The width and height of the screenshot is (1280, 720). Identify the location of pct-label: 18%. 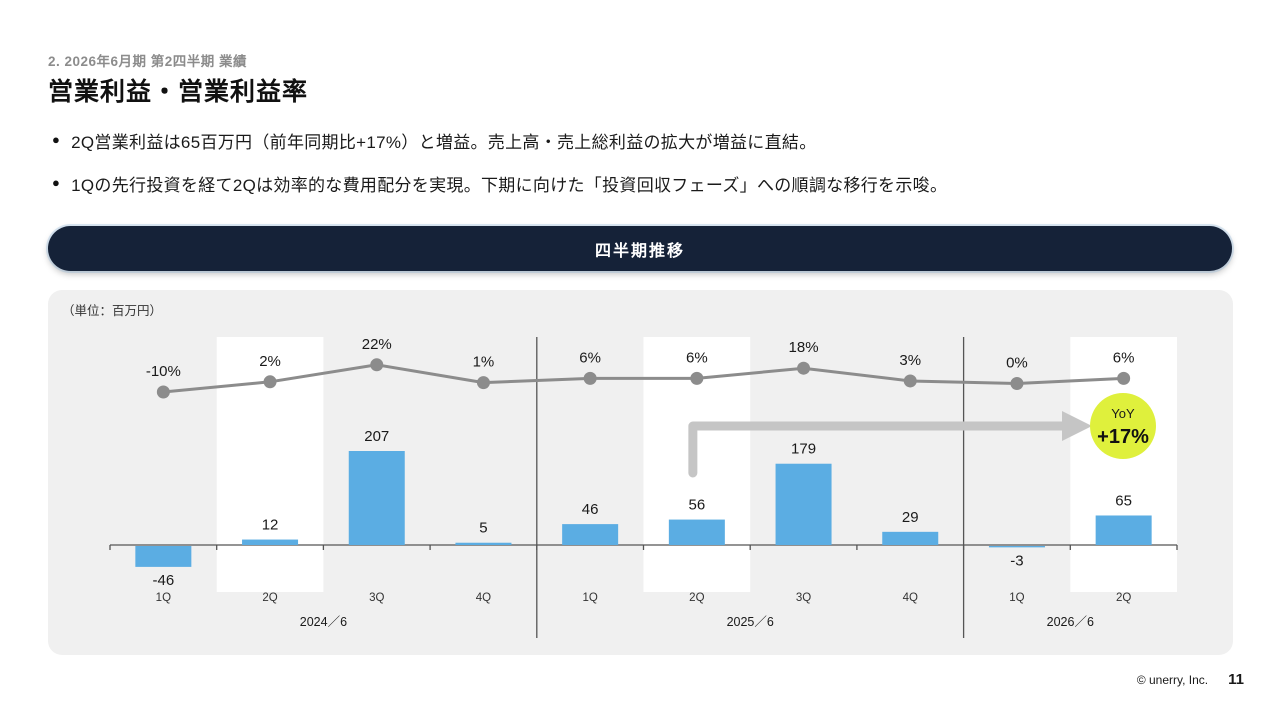
(804, 347).